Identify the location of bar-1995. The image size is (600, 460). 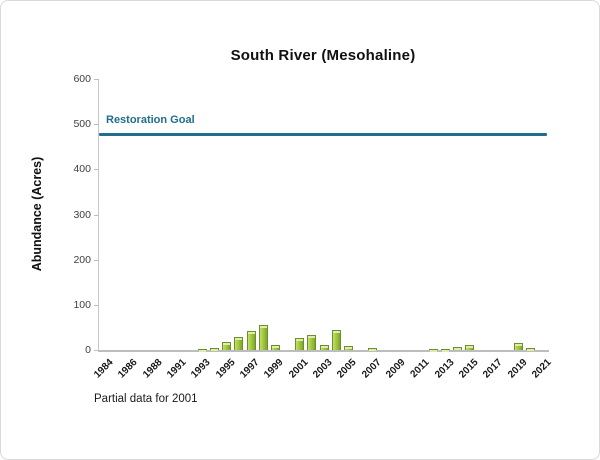
(227, 345).